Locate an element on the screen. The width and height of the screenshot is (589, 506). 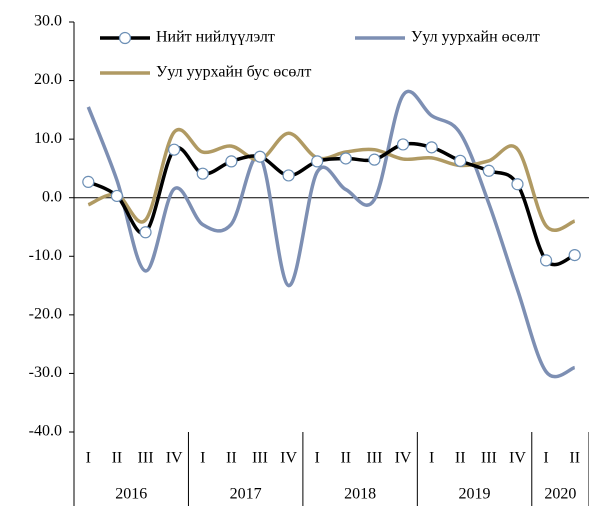
legend-marker is located at coordinates (125, 38).